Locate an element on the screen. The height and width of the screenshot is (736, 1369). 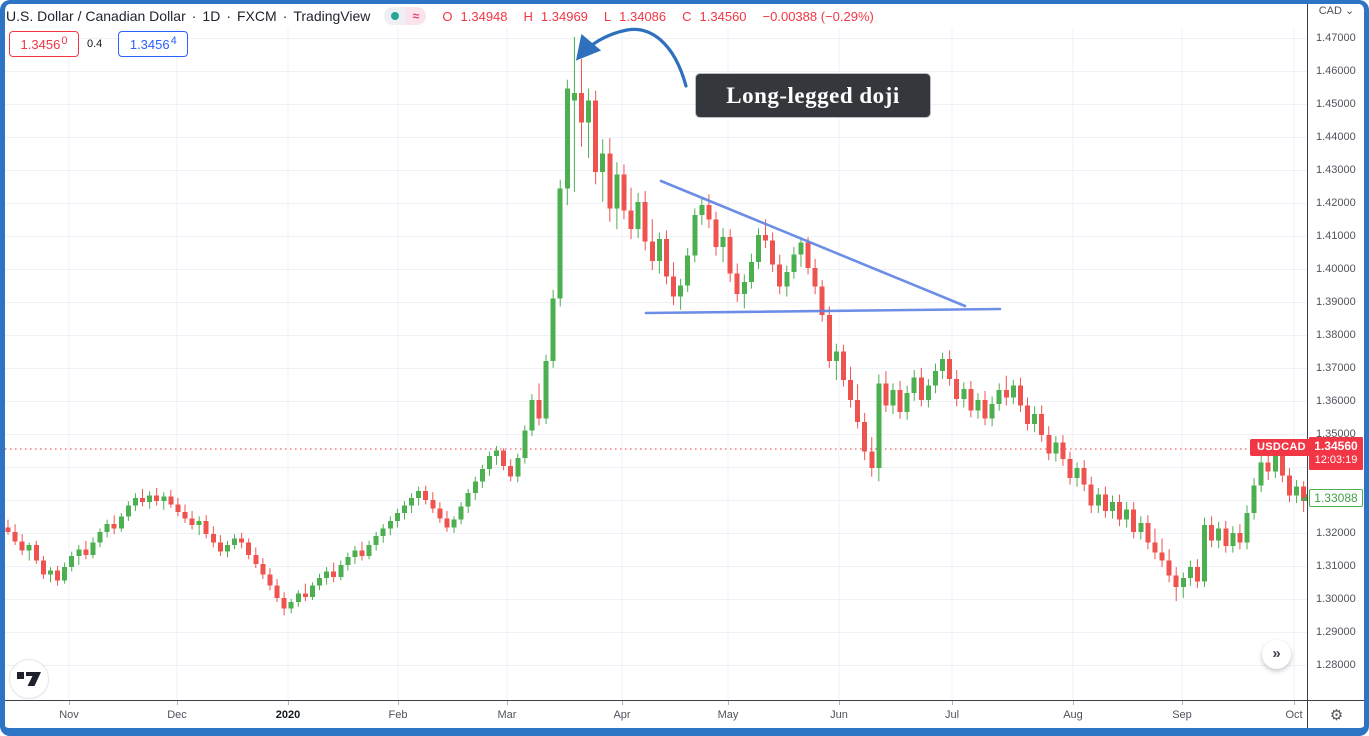
time-axis-label: Oct is located at coordinates (1294, 715).